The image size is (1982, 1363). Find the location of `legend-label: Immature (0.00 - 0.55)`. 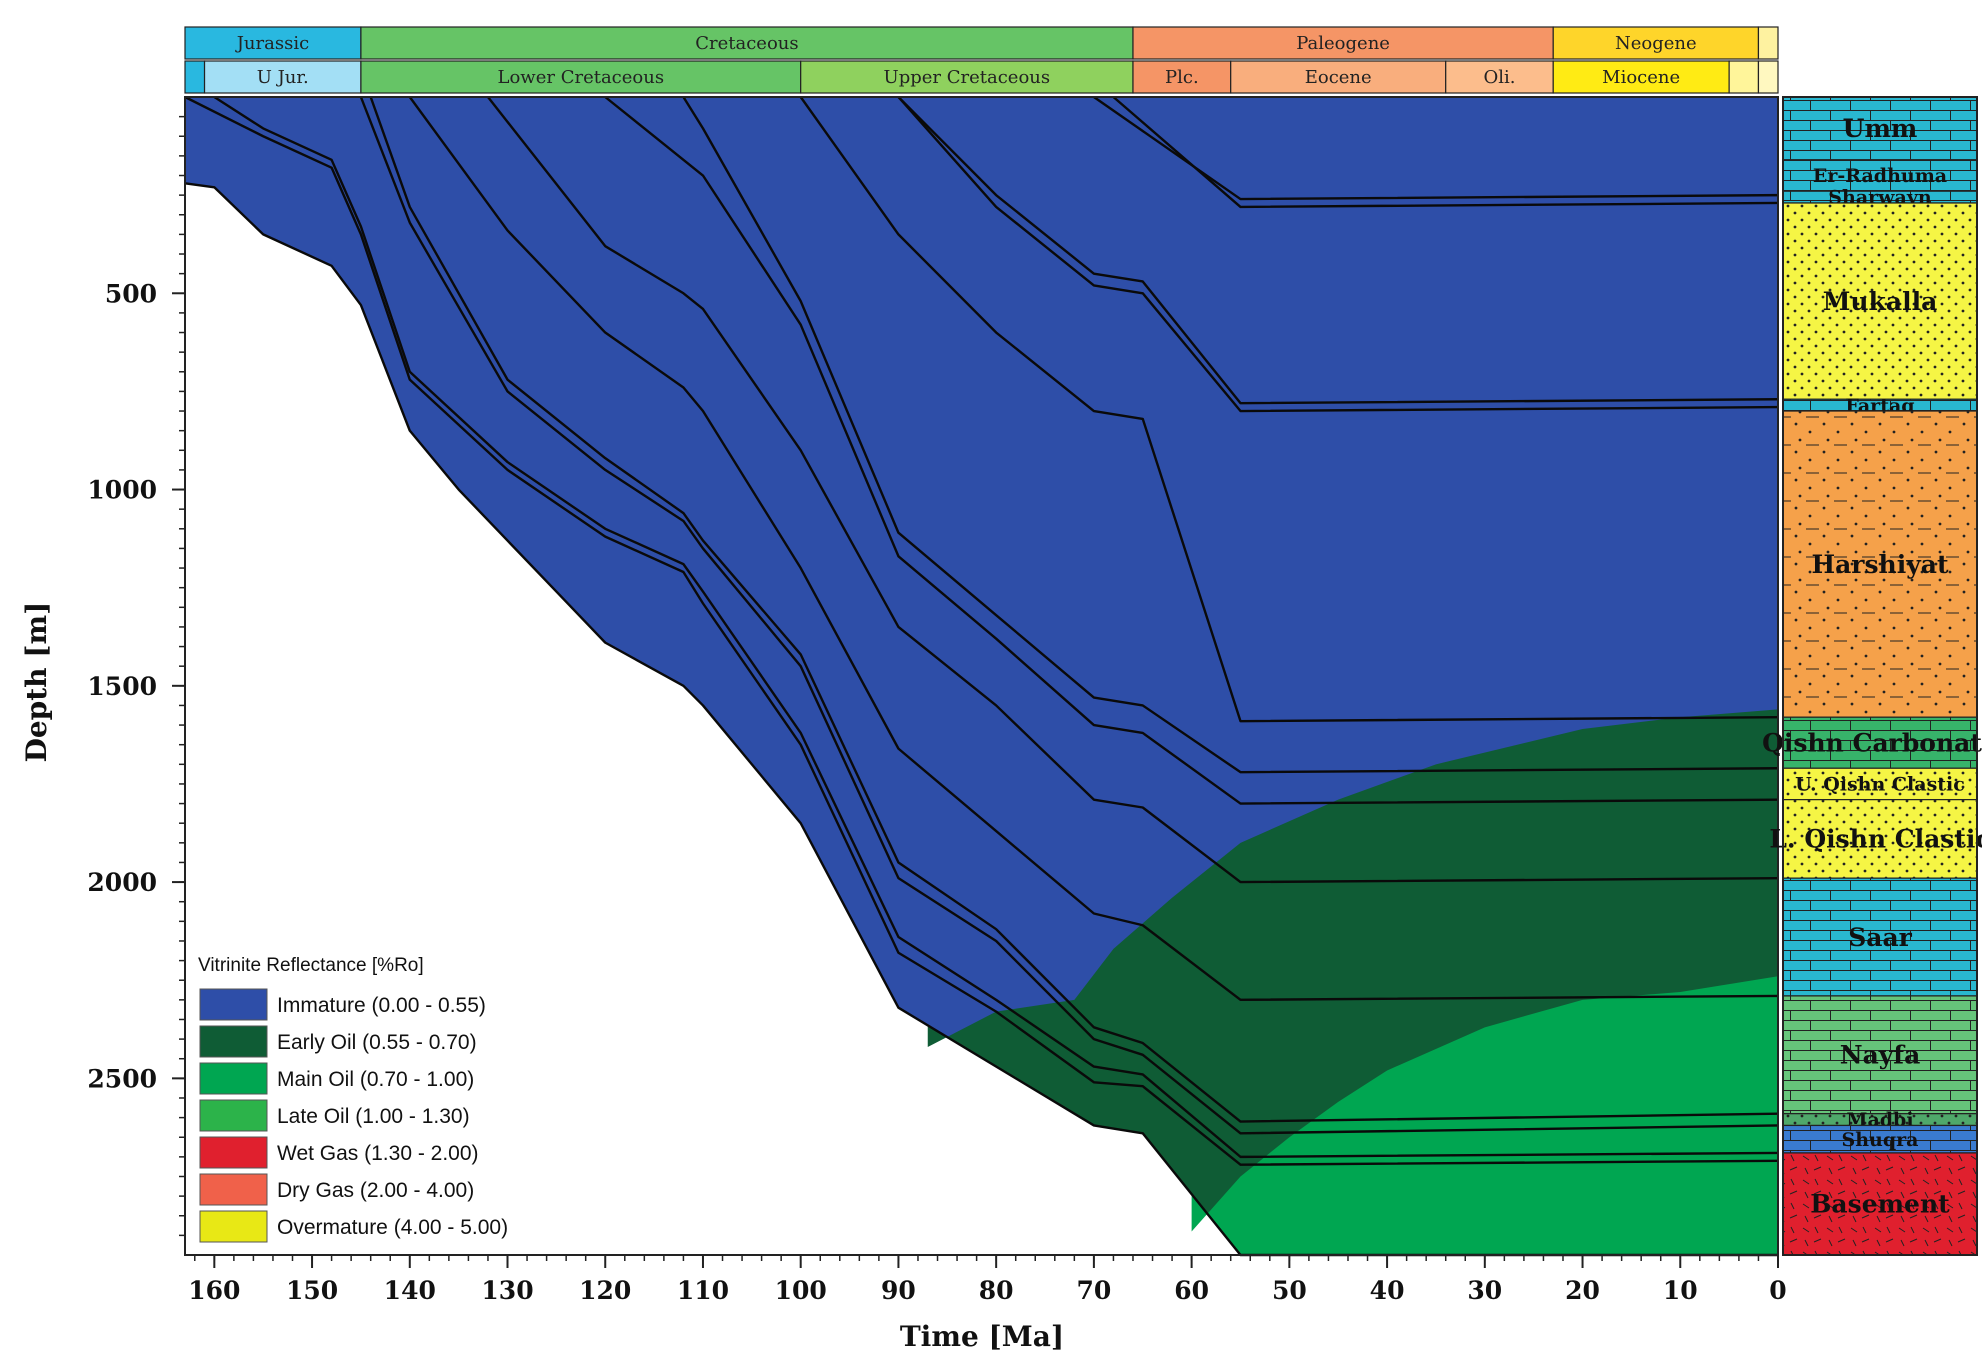

legend-label: Immature (0.00 - 0.55) is located at coordinates (381, 1005).